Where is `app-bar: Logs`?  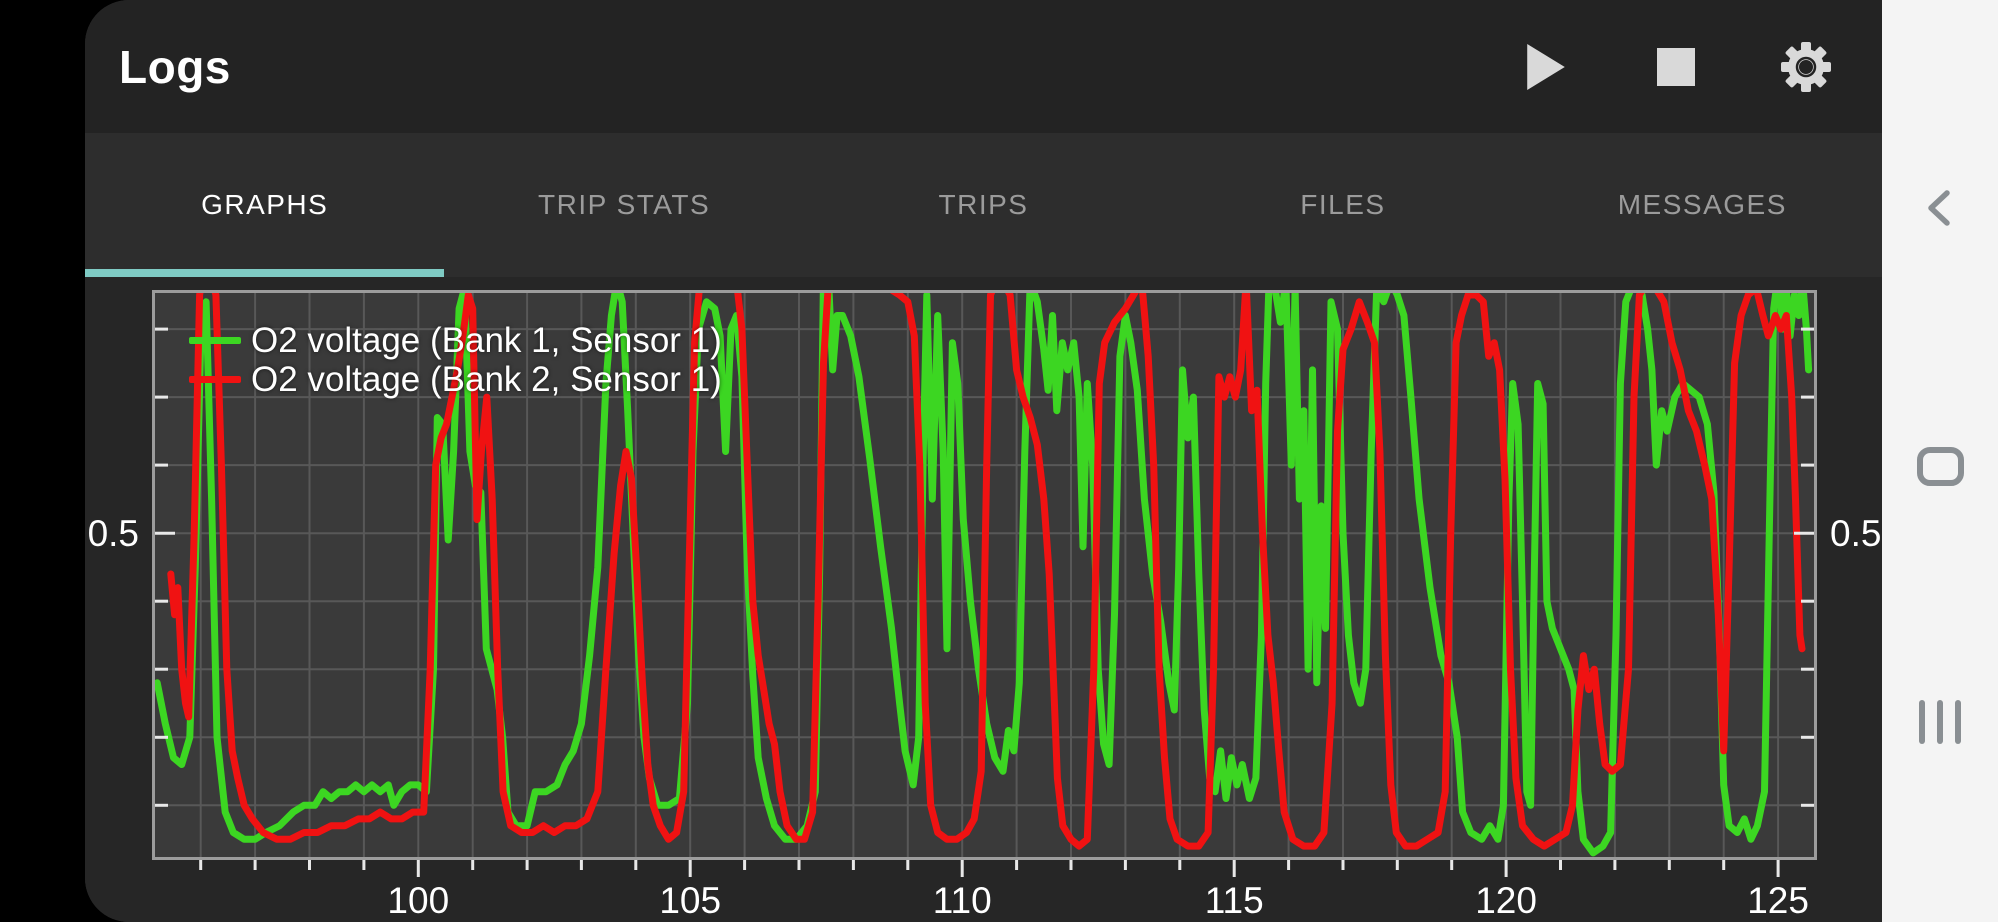
app-bar: Logs is located at coordinates (983, 66).